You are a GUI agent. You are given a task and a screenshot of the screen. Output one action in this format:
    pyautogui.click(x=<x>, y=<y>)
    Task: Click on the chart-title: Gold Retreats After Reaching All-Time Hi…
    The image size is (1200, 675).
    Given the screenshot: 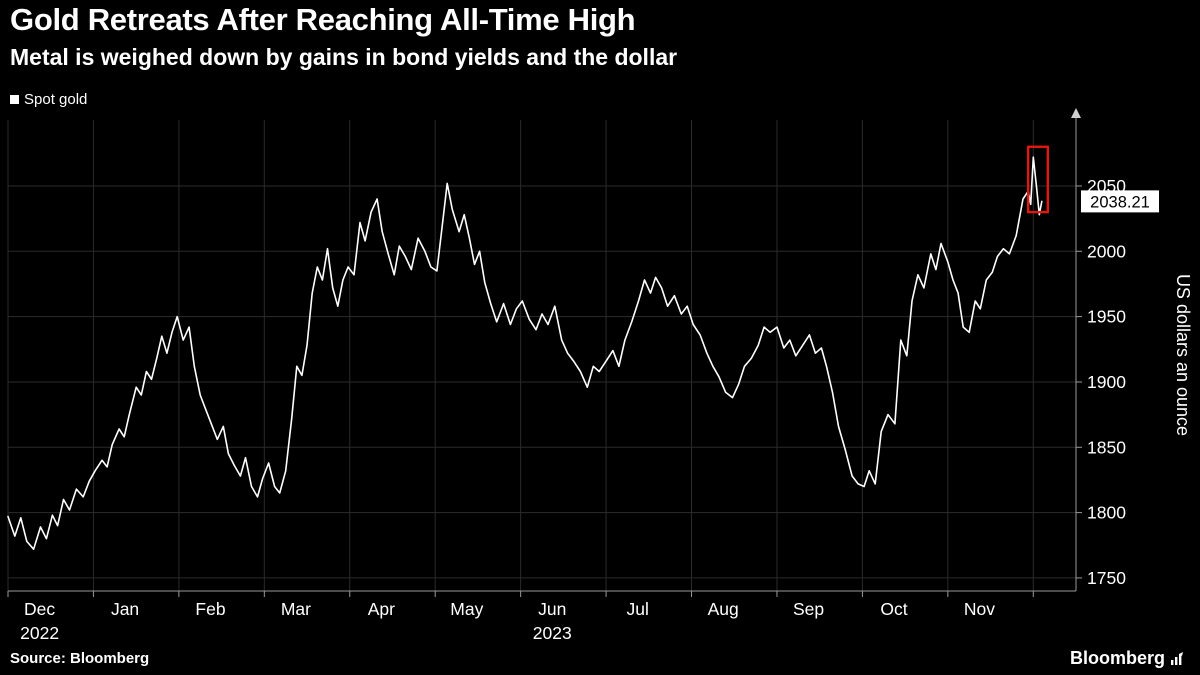 What is the action you would take?
    pyautogui.click(x=323, y=19)
    